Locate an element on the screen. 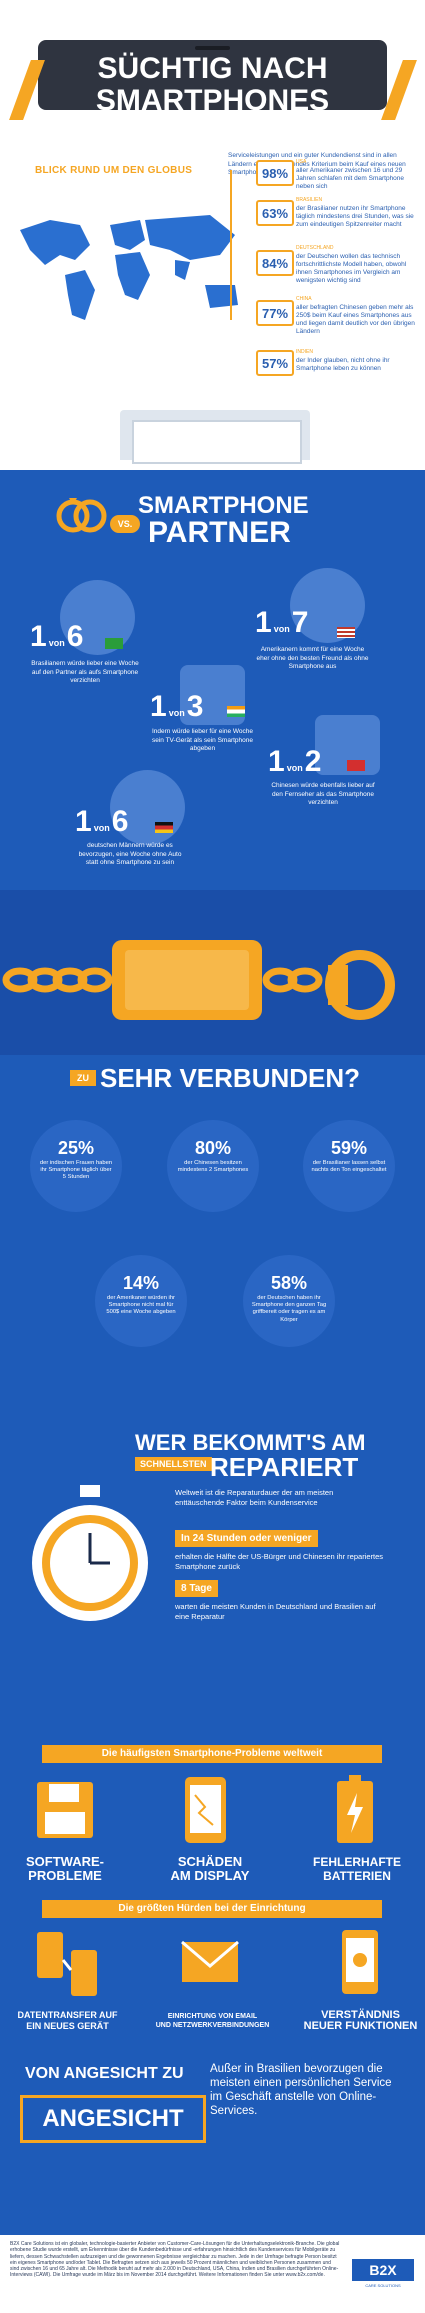  b2x-logo-sub: CARE SOLUTIONS is located at coordinates (383, 2285).